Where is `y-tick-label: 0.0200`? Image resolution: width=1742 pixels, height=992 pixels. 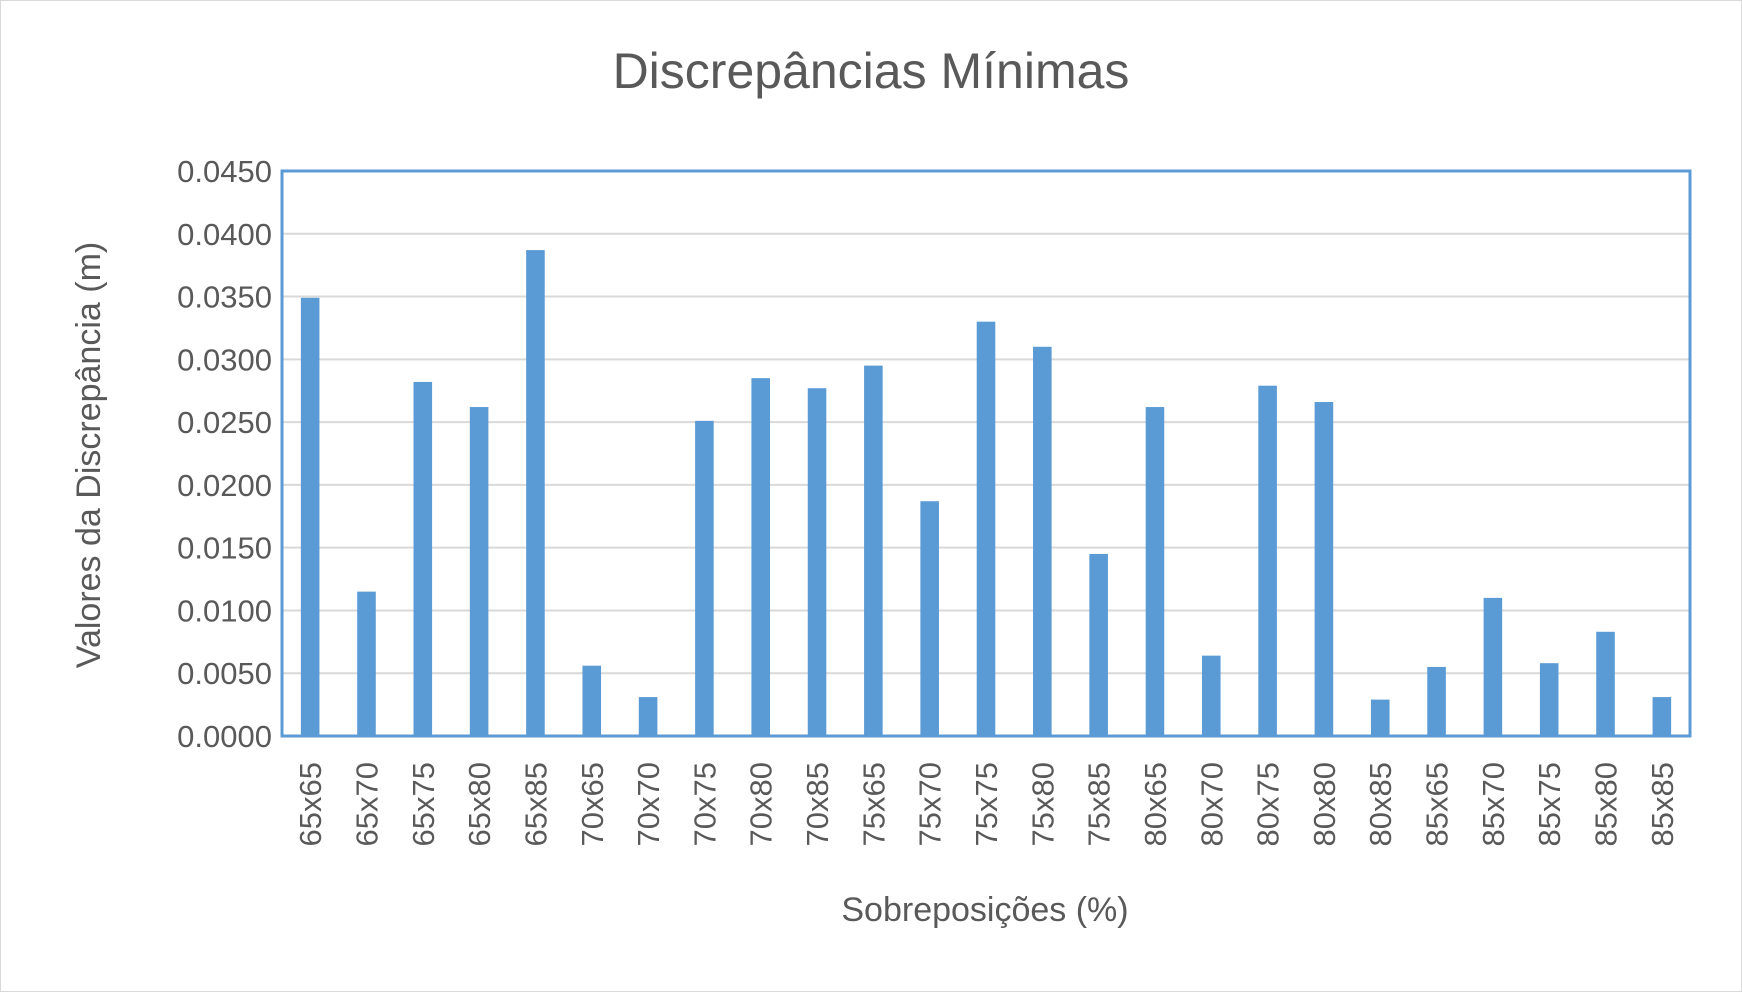 y-tick-label: 0.0200 is located at coordinates (224, 485).